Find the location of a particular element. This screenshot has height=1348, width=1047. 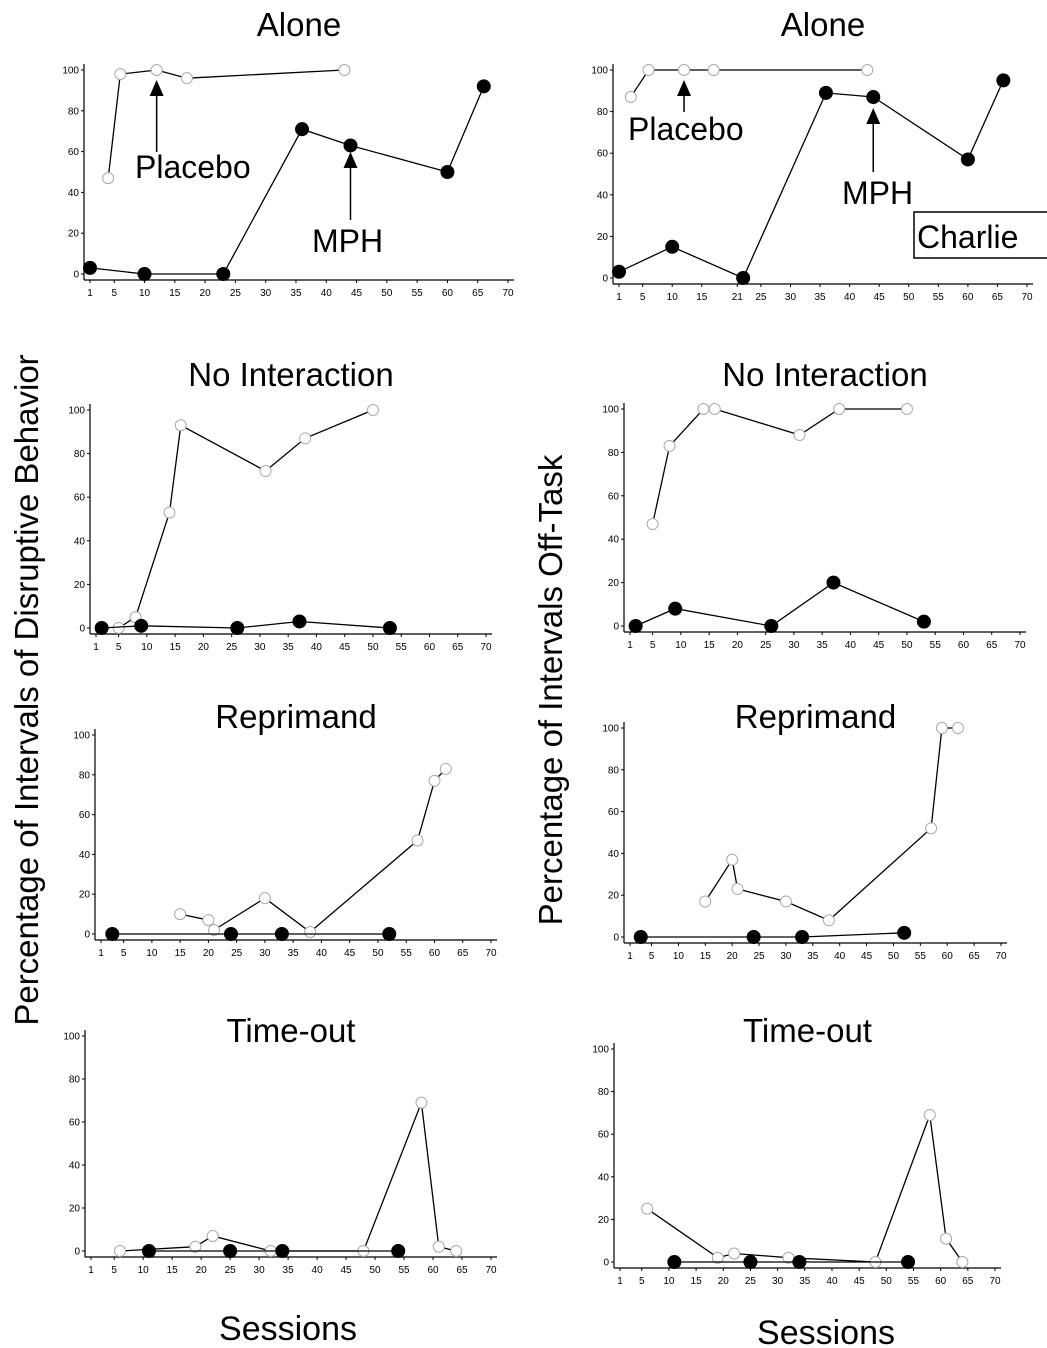

x-tick-label: 21 is located at coordinates (738, 297).